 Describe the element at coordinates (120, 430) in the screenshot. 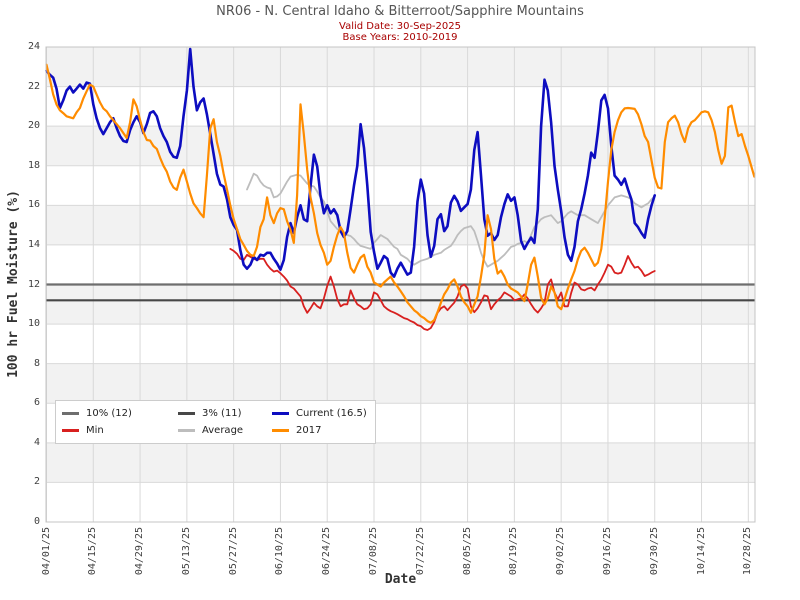

I see `legend-item: Min` at that location.